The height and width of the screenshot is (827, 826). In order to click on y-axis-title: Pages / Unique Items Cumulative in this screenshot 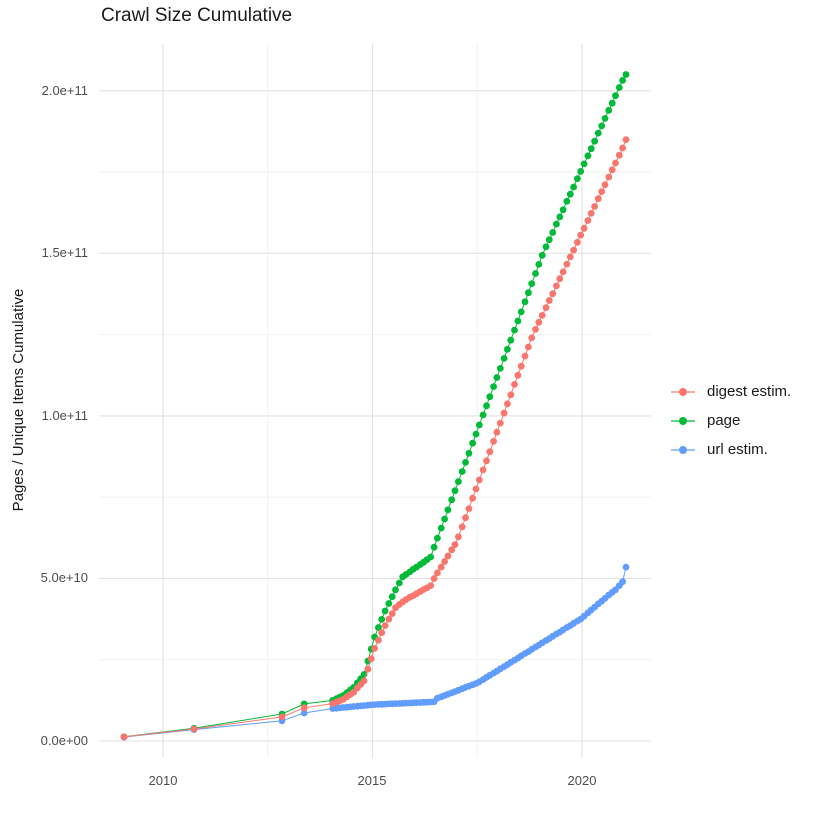, I will do `click(18, 400)`.